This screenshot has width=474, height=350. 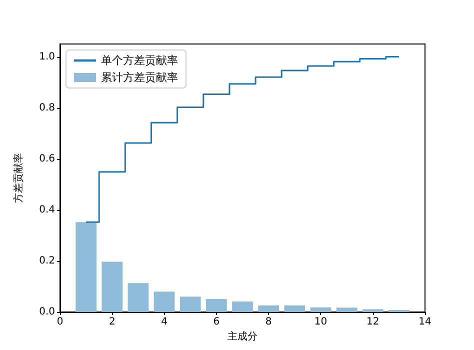 What do you see at coordinates (139, 60) in the screenshot?
I see `legend-label: 单个方差贡献率` at bounding box center [139, 60].